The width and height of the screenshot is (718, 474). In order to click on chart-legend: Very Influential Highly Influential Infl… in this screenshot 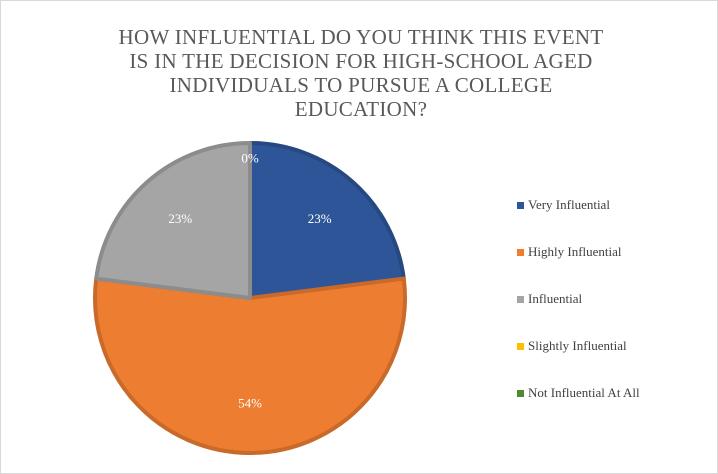, I will do `click(578, 314)`.